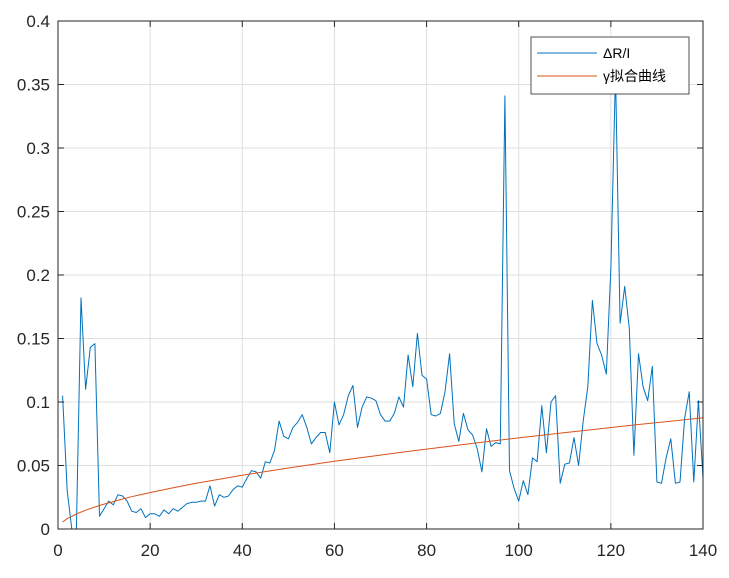 The width and height of the screenshot is (729, 578). What do you see at coordinates (426, 550) in the screenshot?
I see `x-tick-label: 80` at bounding box center [426, 550].